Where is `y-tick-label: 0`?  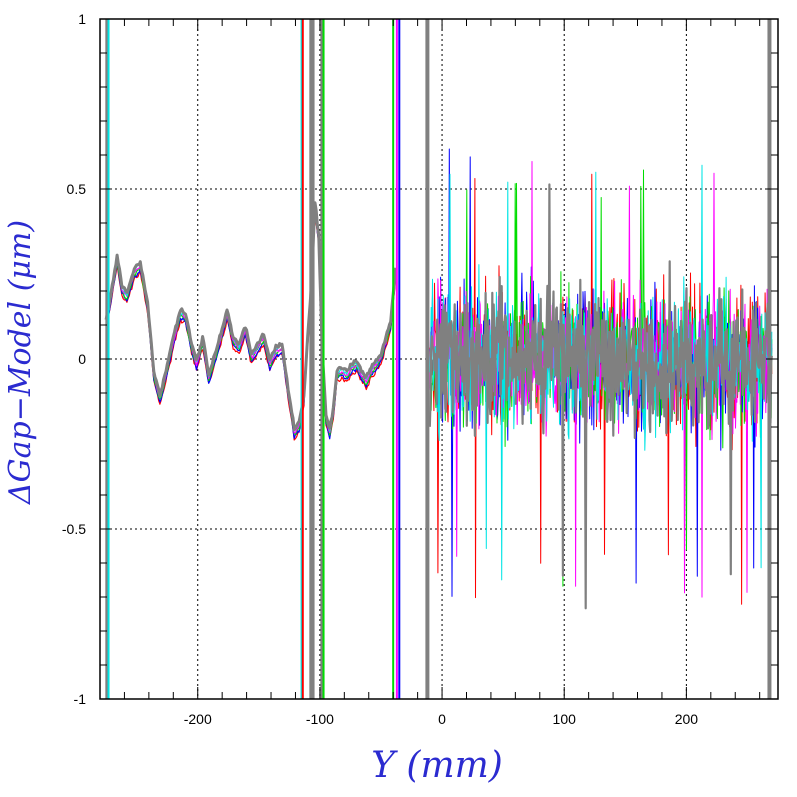 y-tick-label: 0 is located at coordinates (82, 359).